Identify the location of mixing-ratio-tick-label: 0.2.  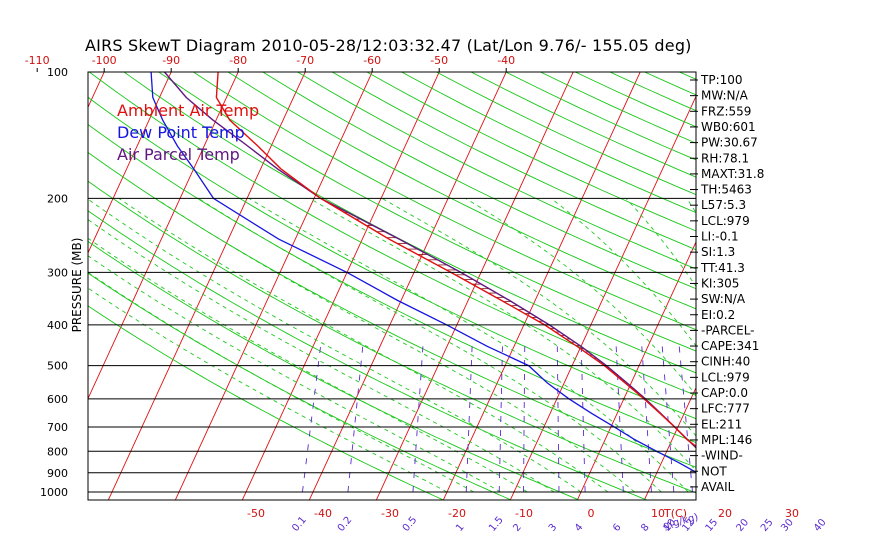
(345, 524).